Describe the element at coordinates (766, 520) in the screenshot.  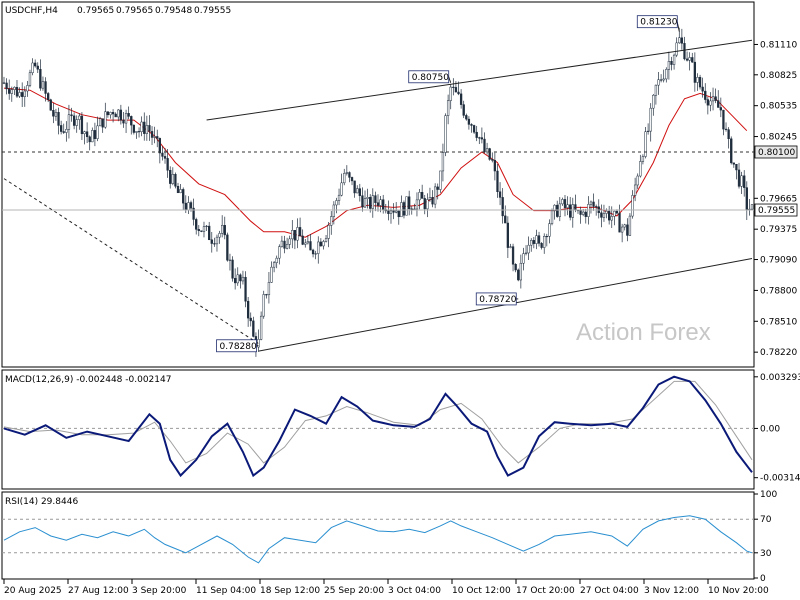
I see `rsi-tick-label: 70` at that location.